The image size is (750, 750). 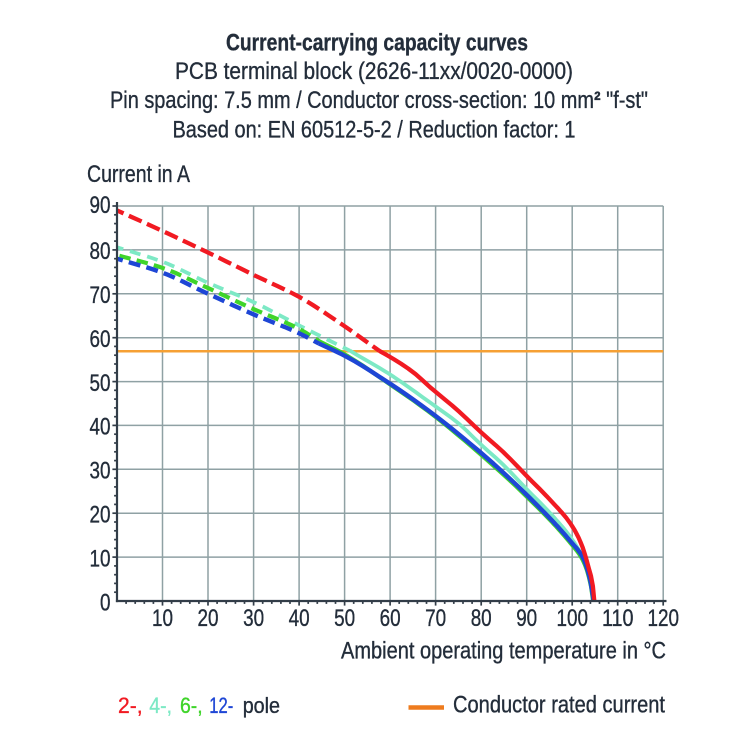 I want to click on svg-text: 6-,, so click(x=191, y=705).